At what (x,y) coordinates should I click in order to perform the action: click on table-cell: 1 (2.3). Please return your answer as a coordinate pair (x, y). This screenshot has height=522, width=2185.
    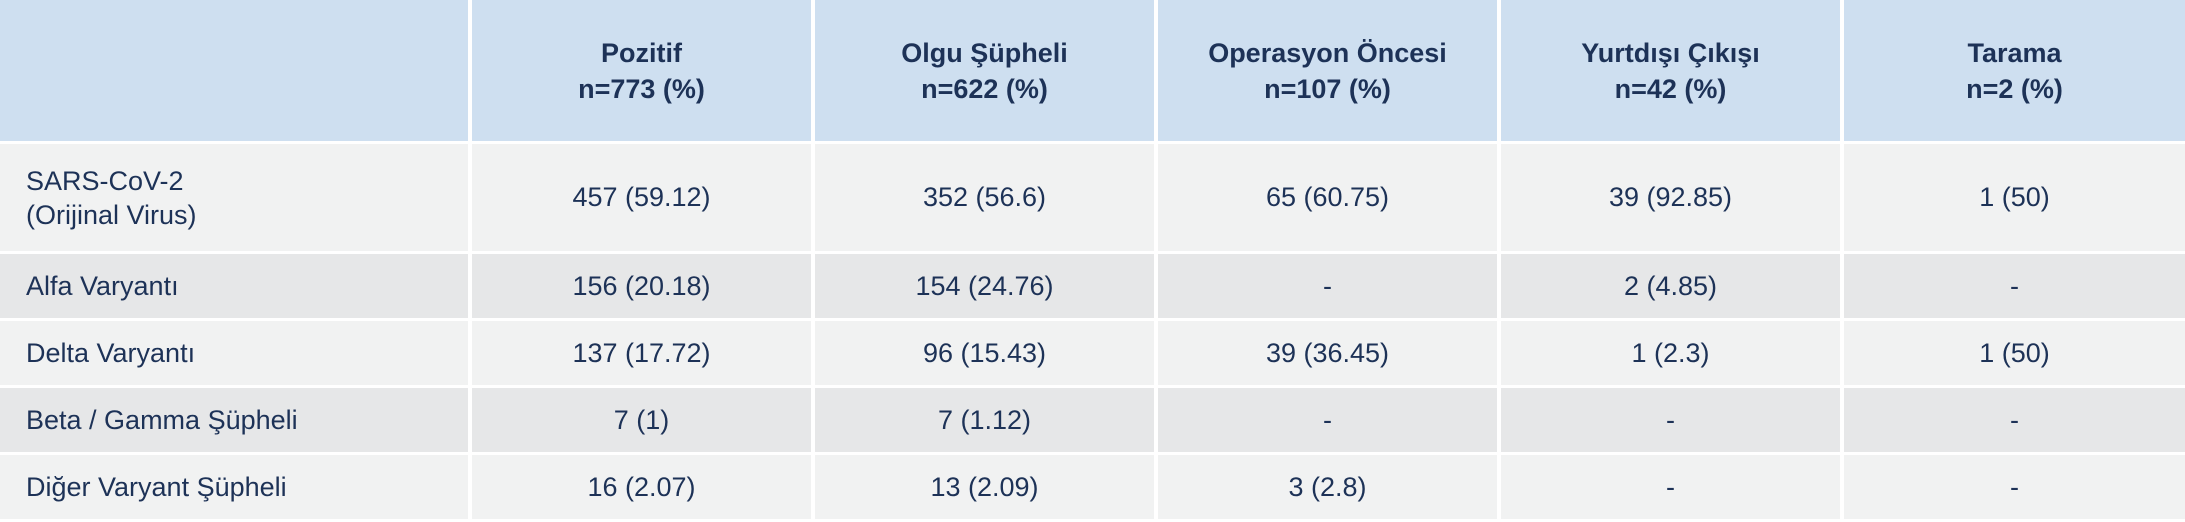
    Looking at the image, I should click on (1669, 353).